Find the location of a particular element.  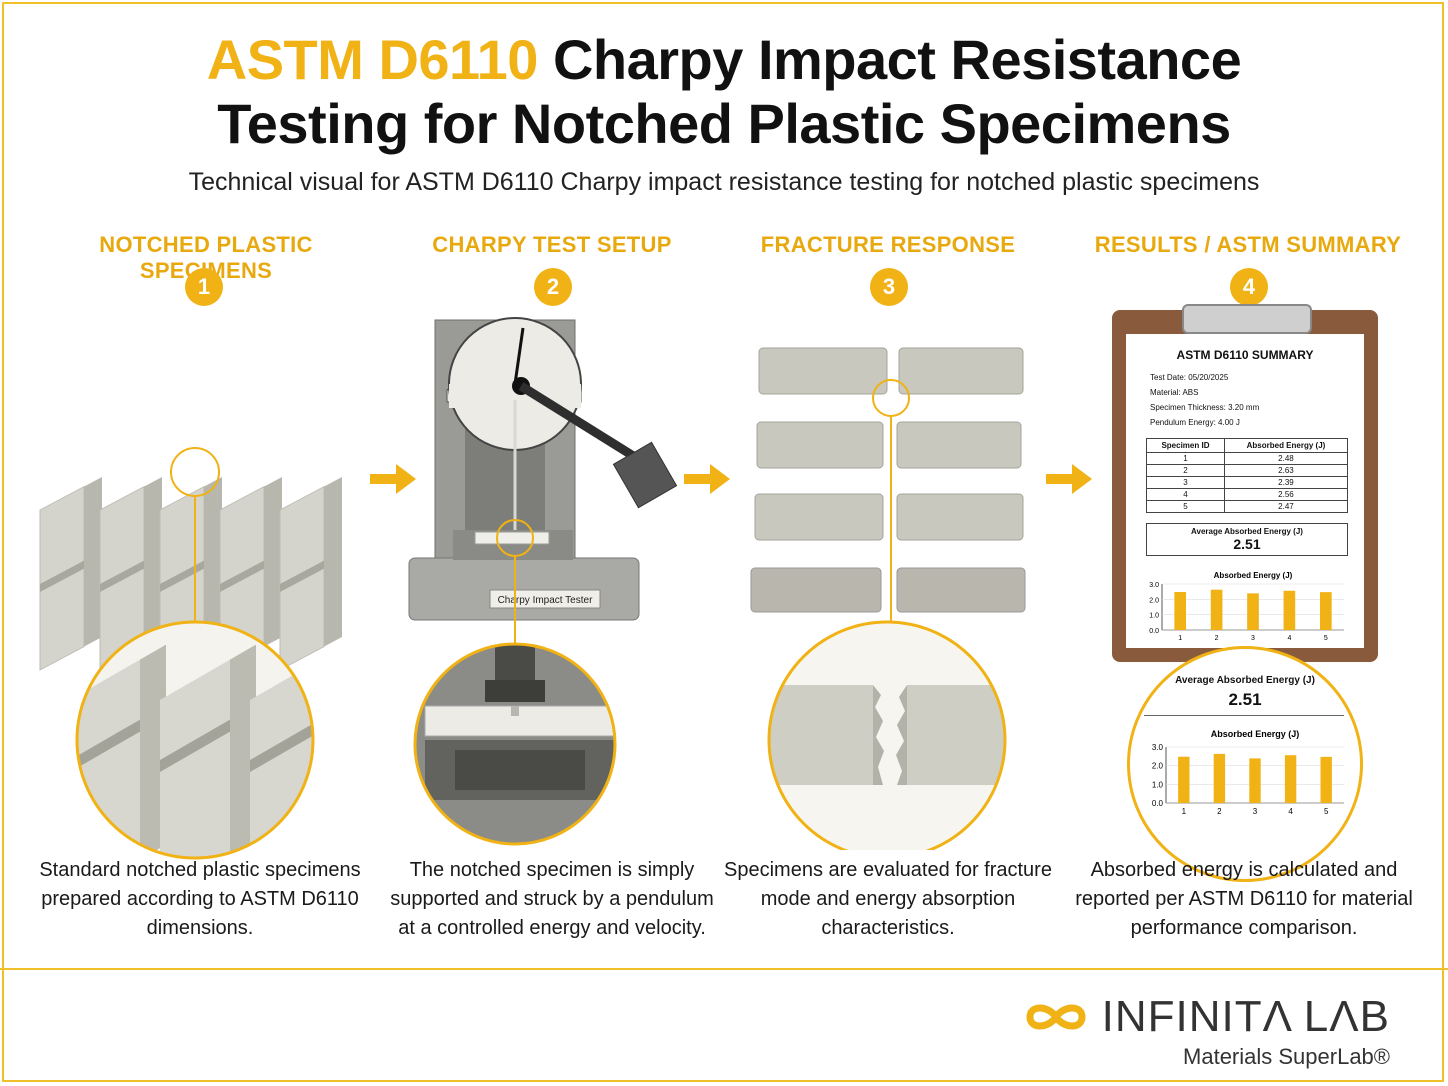

summary-thickness: Specimen Thickness: 3.20 mm is located at coordinates (1205, 407).